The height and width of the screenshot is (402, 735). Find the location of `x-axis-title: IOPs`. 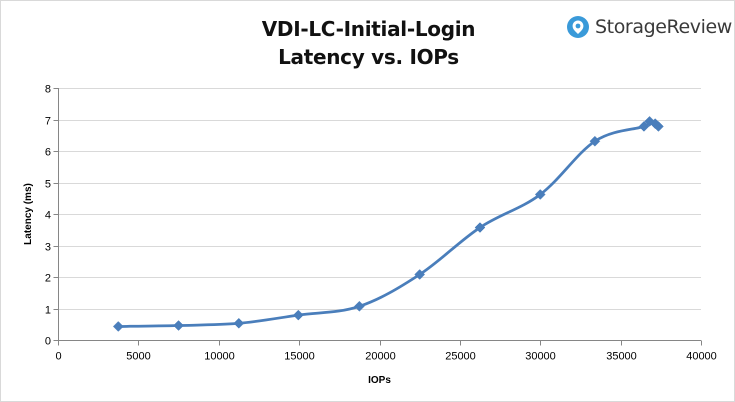

x-axis-title: IOPs is located at coordinates (379, 380).